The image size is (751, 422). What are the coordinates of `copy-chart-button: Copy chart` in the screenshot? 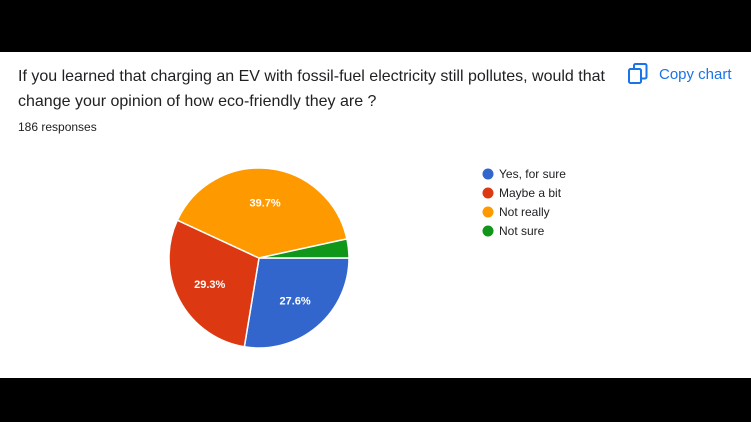 It's located at (680, 74).